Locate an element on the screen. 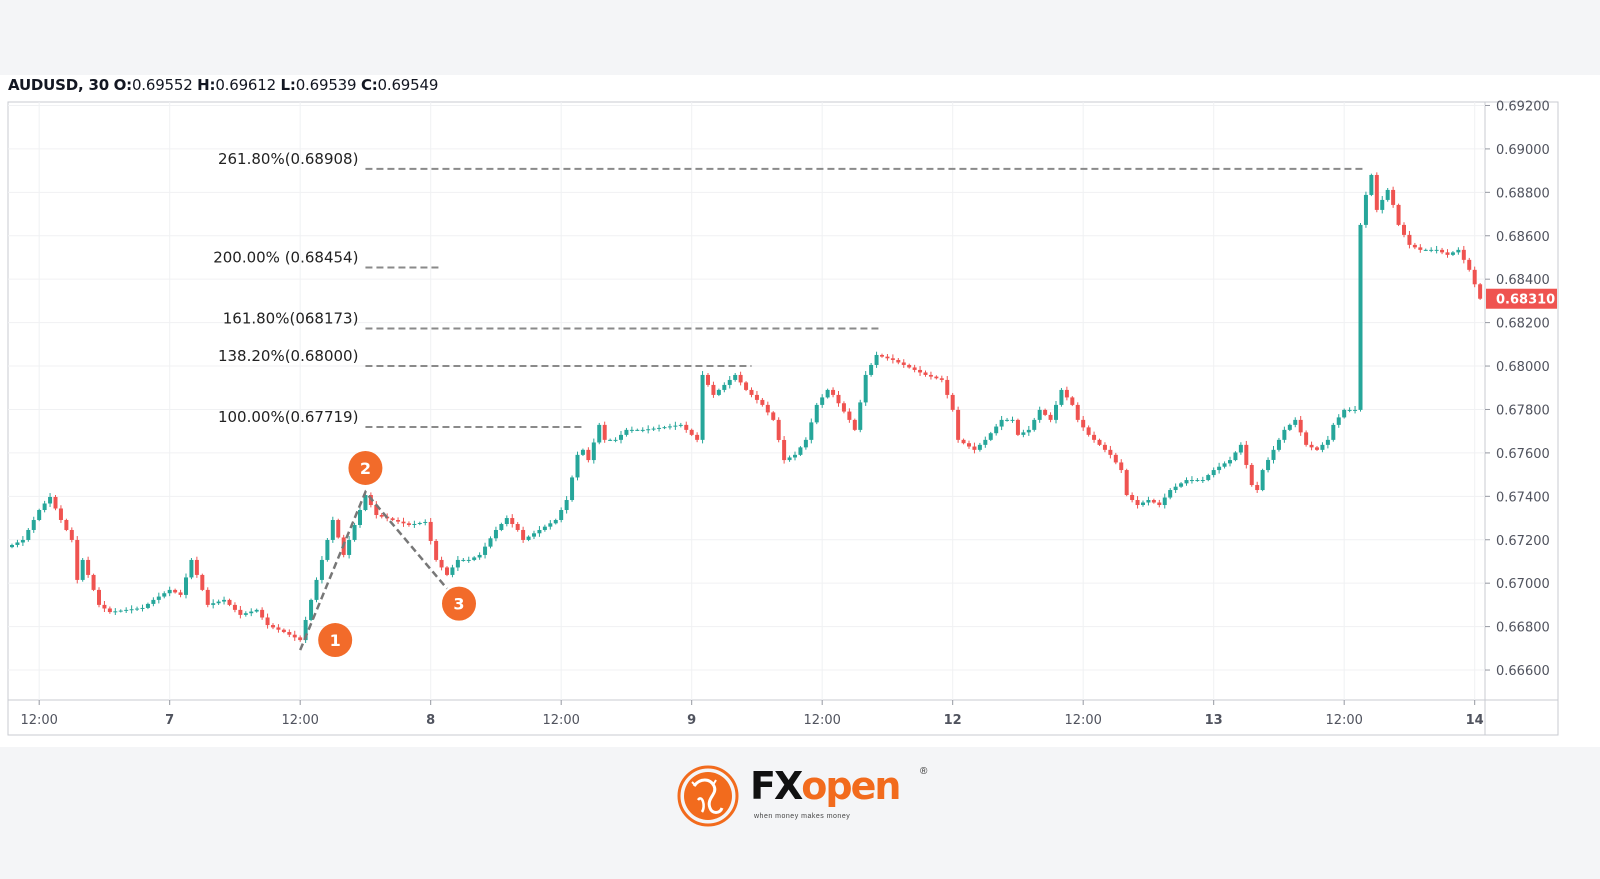 This screenshot has height=879, width=1600. y-tick-label: 0.67200 is located at coordinates (1523, 541).